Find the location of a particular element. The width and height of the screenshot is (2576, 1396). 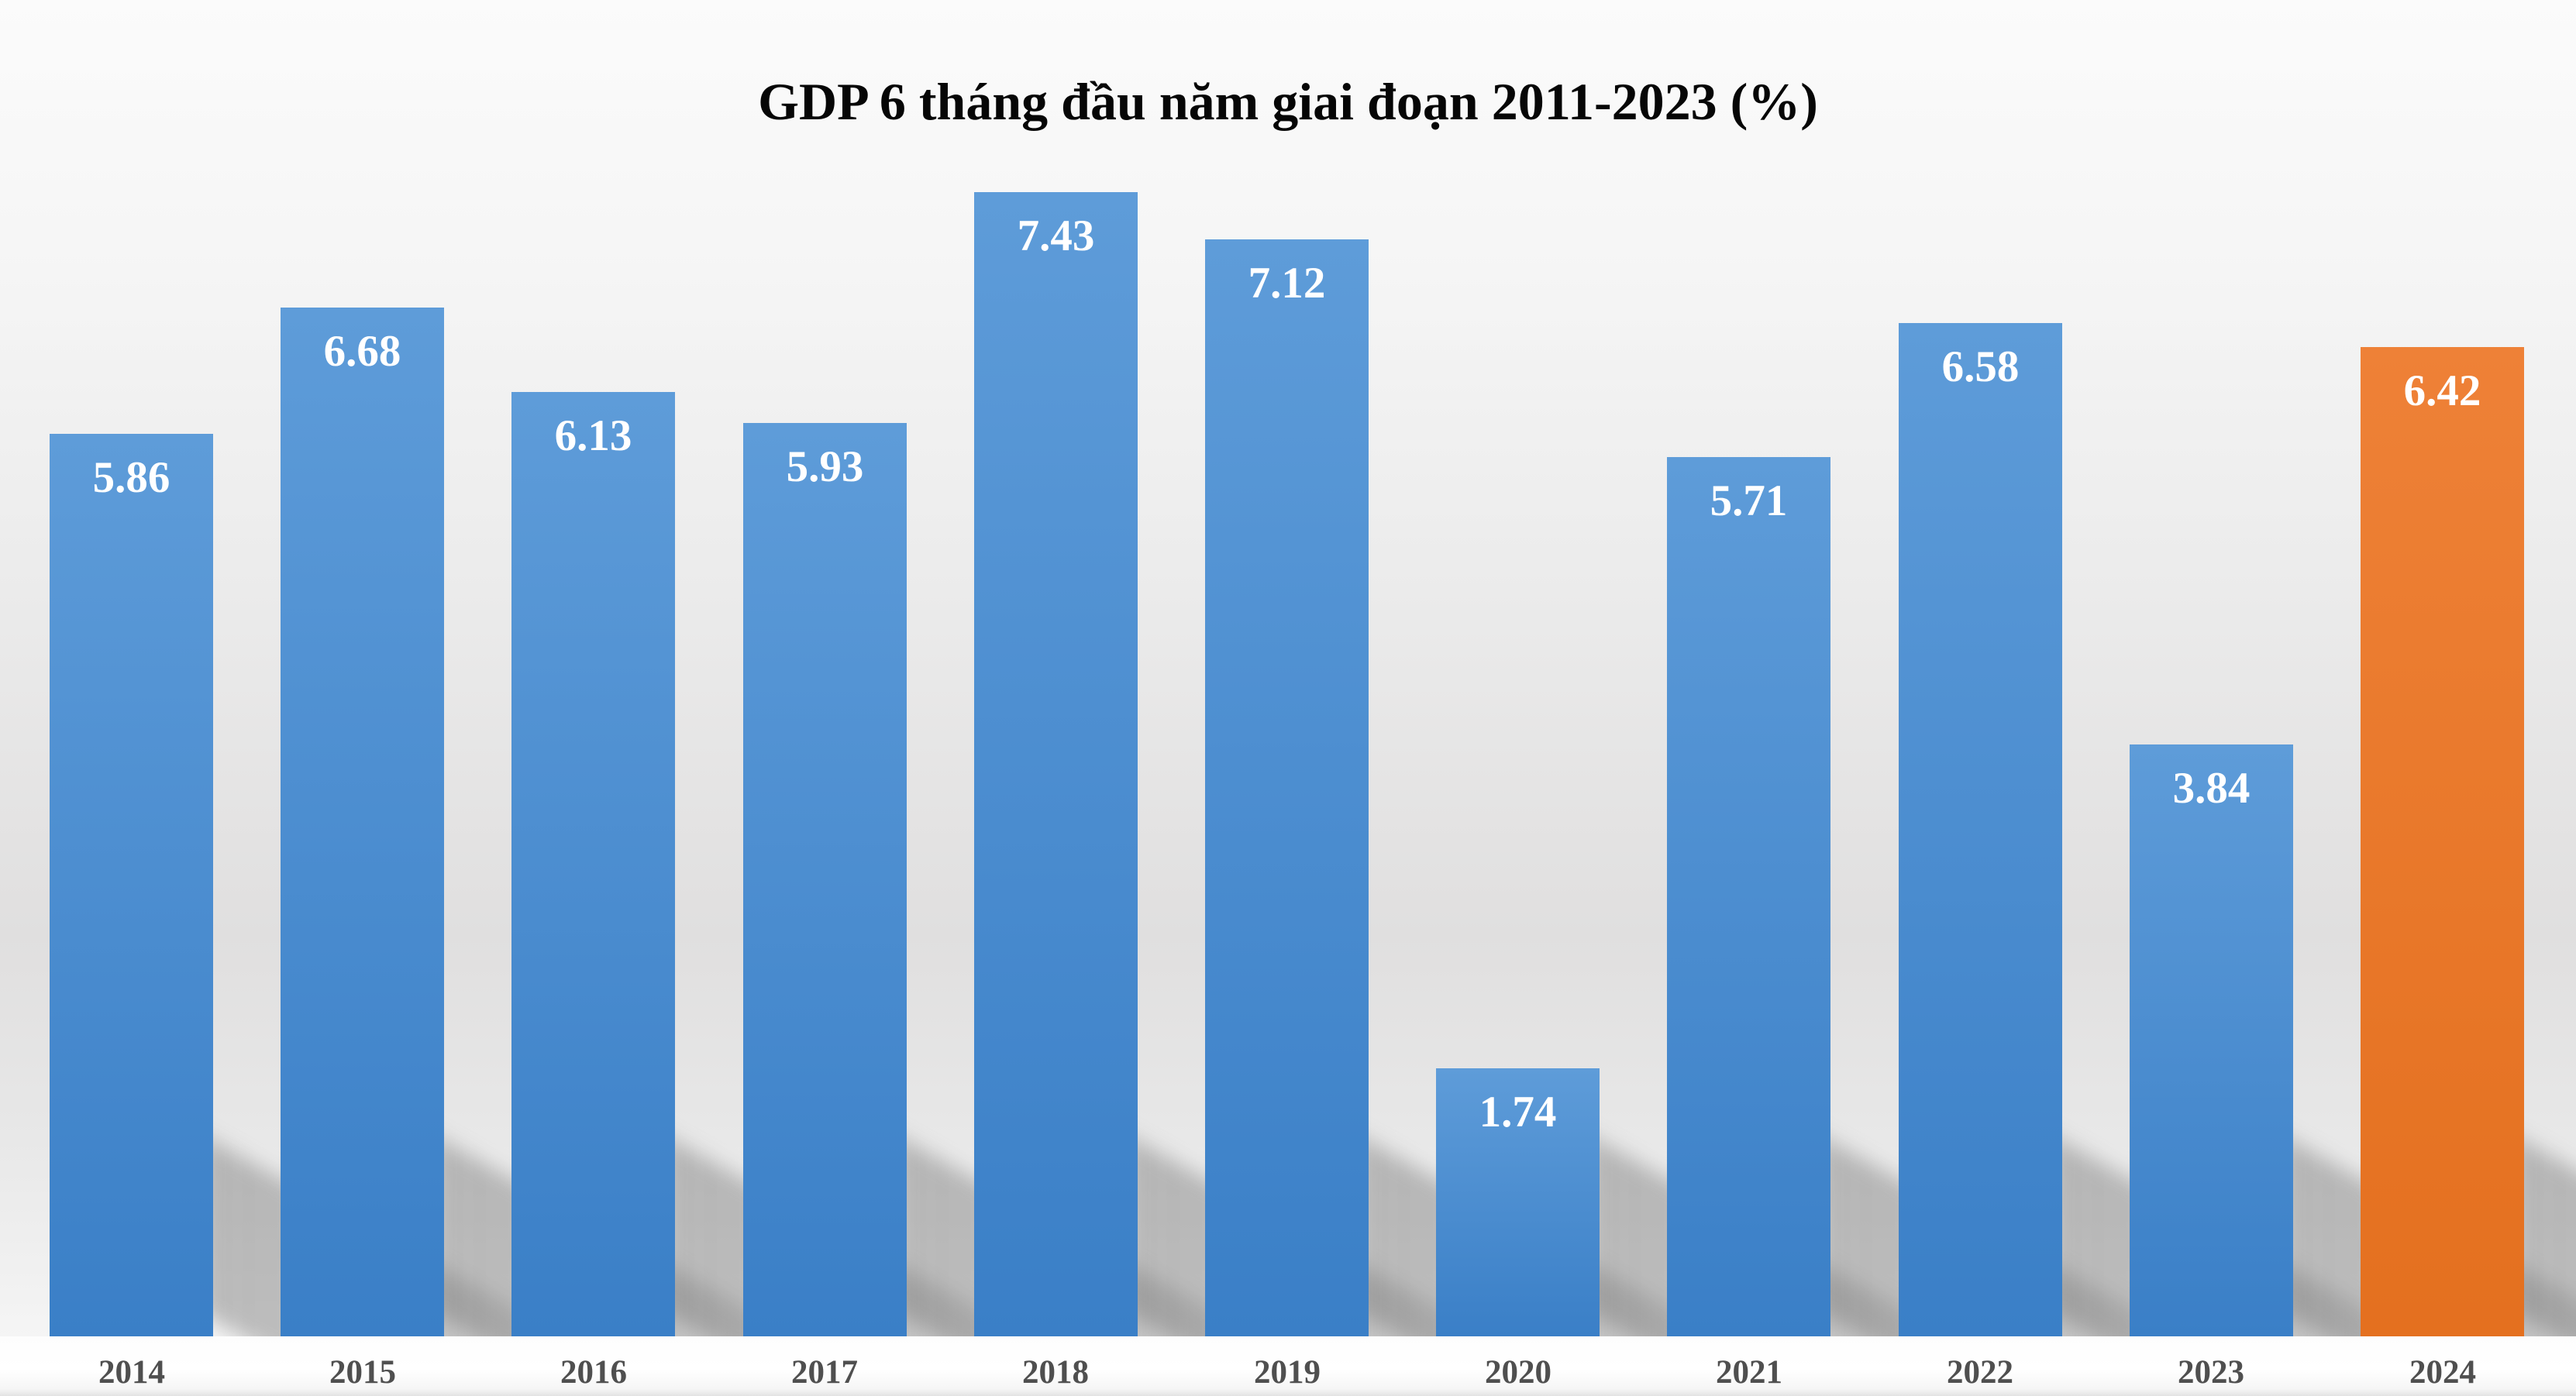

x-axis-label: 2016 is located at coordinates (593, 1372).